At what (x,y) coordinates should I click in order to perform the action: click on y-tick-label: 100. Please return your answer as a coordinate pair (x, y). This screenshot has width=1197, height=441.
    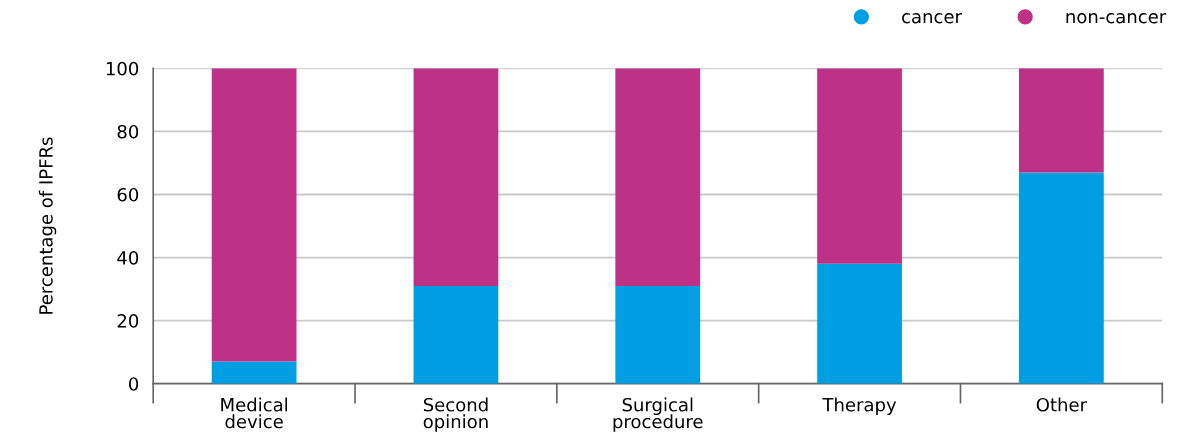
    Looking at the image, I should click on (122, 68).